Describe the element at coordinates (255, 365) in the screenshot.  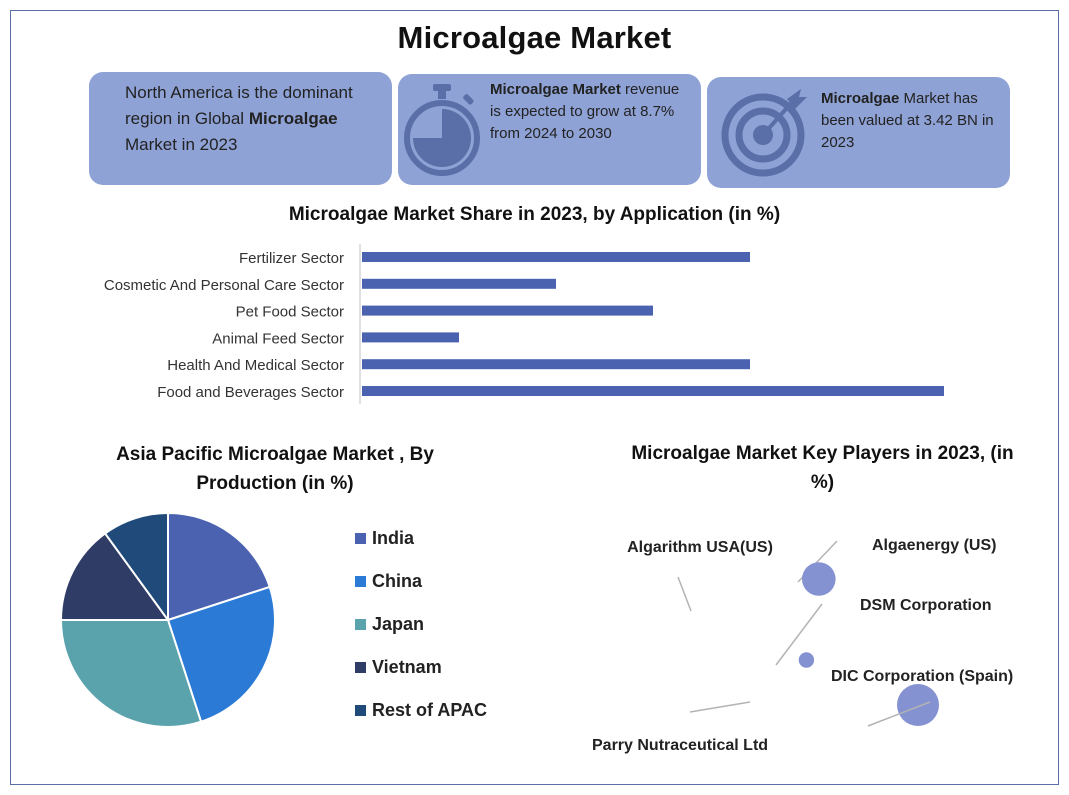
I see `bar-category-label: Health And Medical Sector` at that location.